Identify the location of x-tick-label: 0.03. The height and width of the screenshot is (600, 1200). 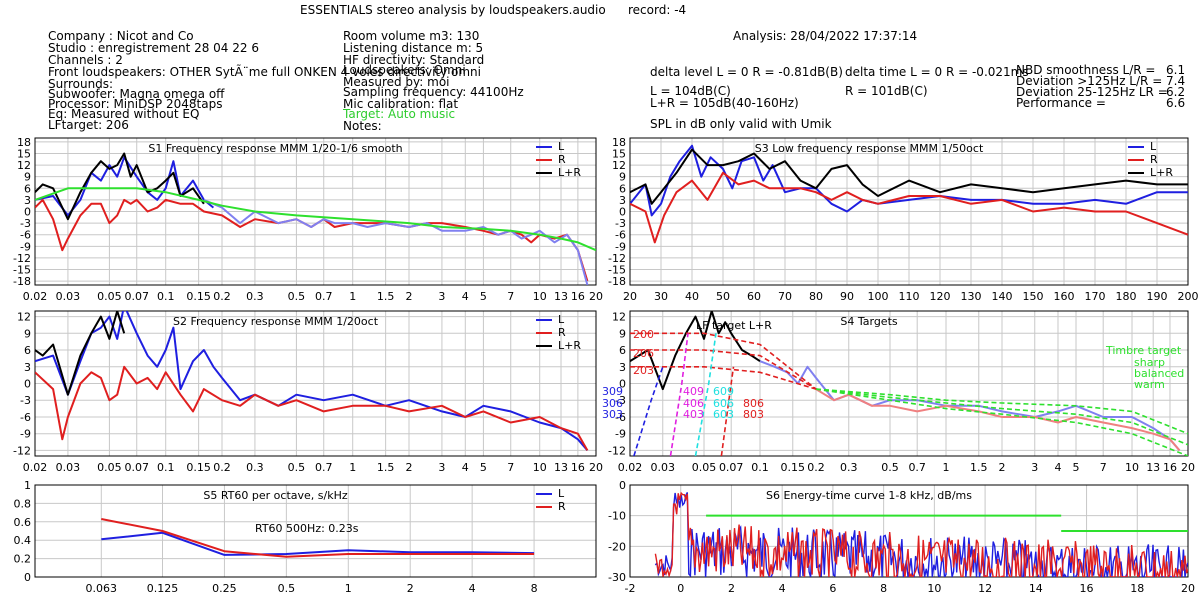
(68, 296).